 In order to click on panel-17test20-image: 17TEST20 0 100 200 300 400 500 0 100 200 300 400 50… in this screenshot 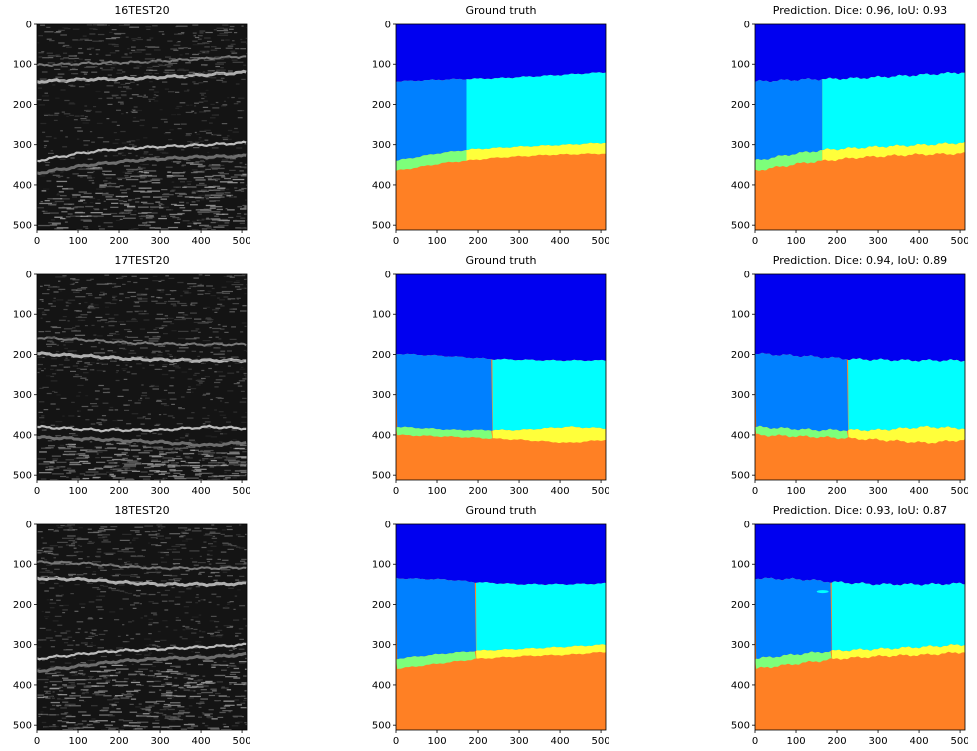, I will do `click(125, 375)`.